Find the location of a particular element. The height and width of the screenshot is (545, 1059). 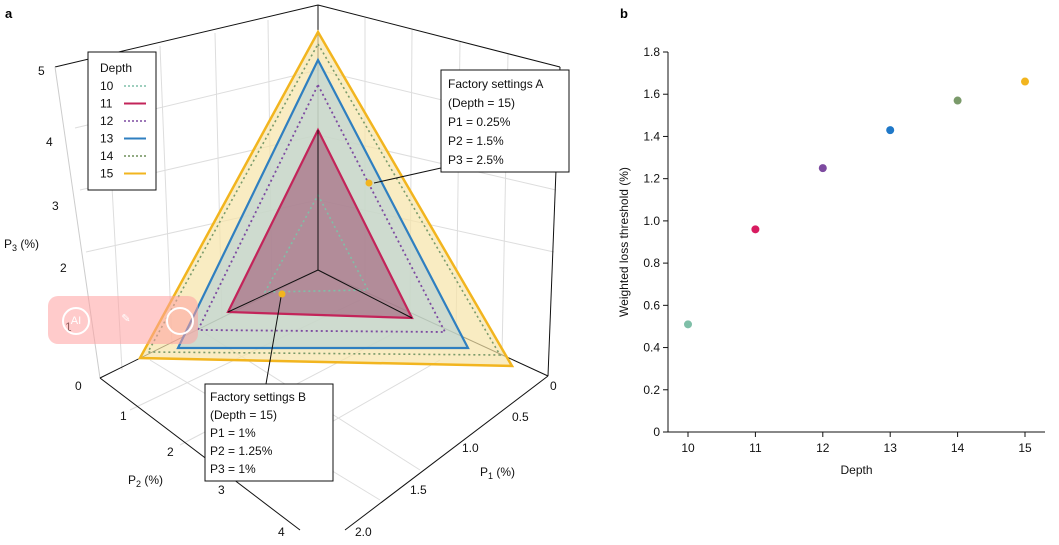

p2-tick: 0 is located at coordinates (78, 386).